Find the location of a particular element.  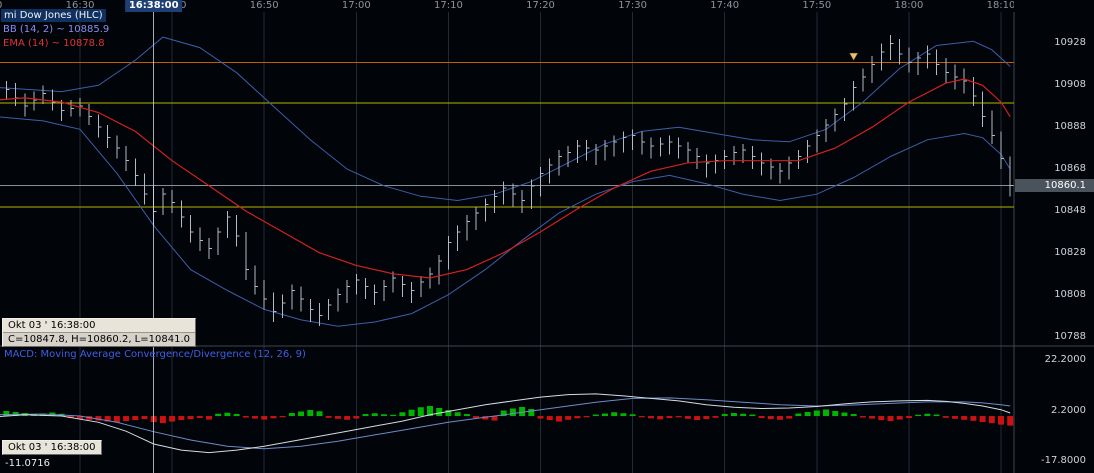

price-tick-label: 10888 is located at coordinates (1070, 126).